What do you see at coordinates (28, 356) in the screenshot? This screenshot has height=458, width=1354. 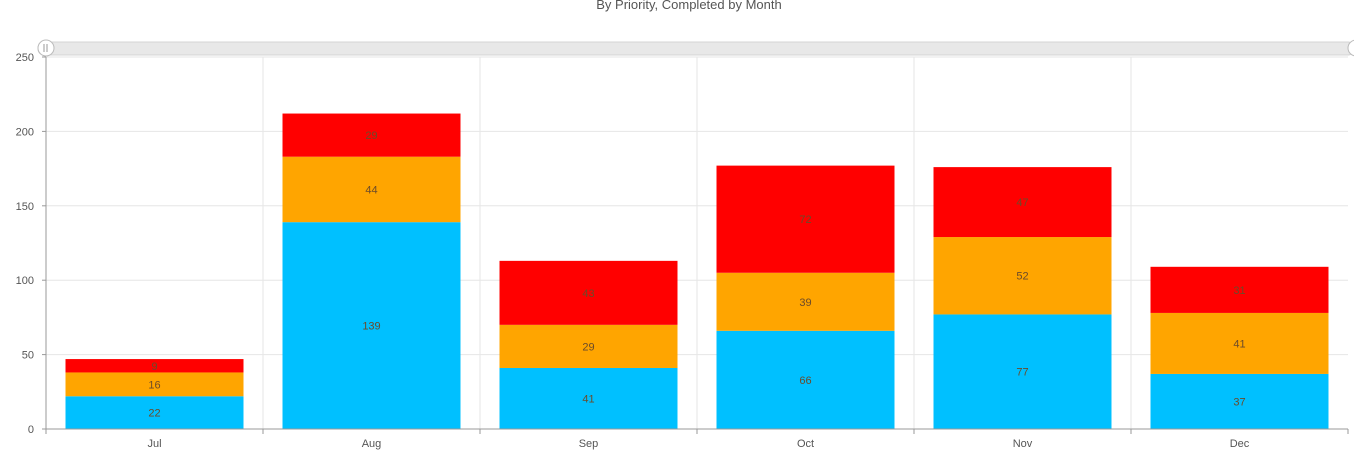 I see `y-tick-label: 50` at bounding box center [28, 356].